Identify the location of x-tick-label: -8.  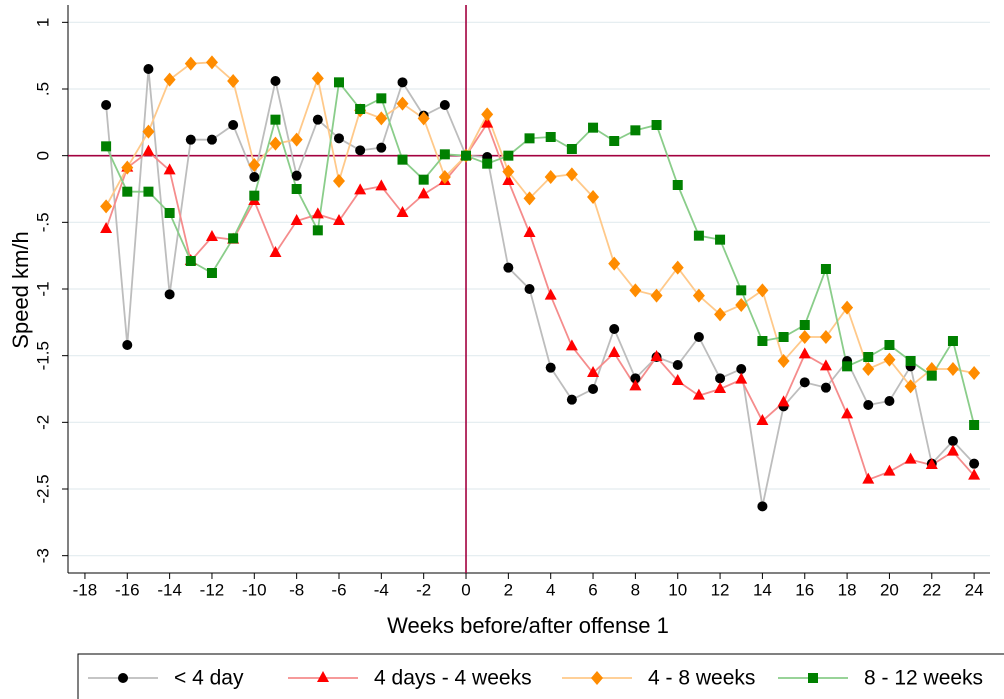
(296, 589).